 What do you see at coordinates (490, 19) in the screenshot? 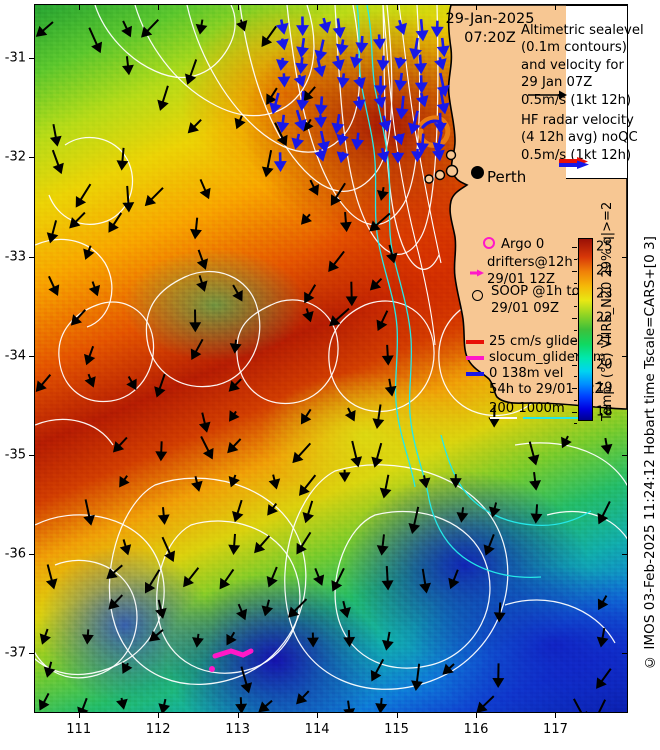
I see `title-date: 29-Jan-2025` at bounding box center [490, 19].